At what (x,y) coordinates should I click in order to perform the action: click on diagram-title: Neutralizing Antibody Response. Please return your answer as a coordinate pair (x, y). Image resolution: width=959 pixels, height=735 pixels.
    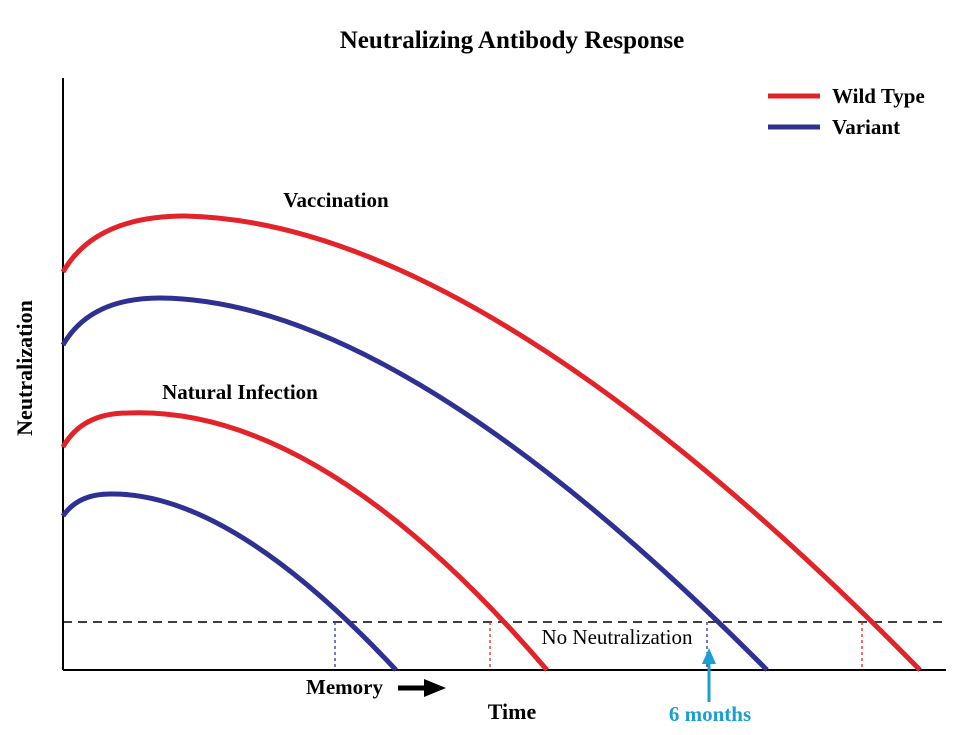
    Looking at the image, I should click on (512, 40).